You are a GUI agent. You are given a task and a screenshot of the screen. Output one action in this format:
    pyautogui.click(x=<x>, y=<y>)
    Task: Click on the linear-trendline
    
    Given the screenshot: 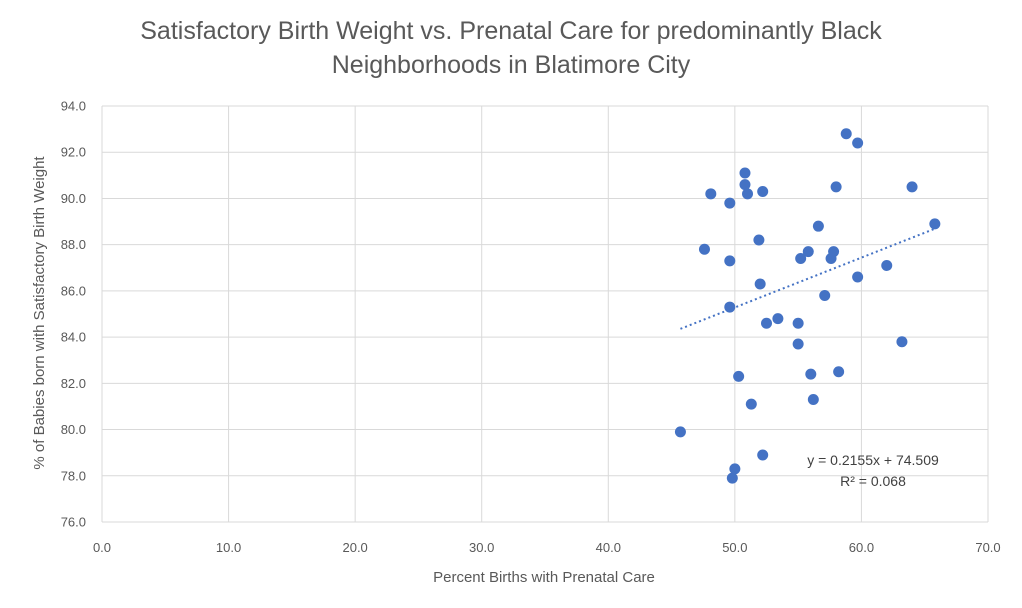 What is the action you would take?
    pyautogui.click(x=808, y=278)
    